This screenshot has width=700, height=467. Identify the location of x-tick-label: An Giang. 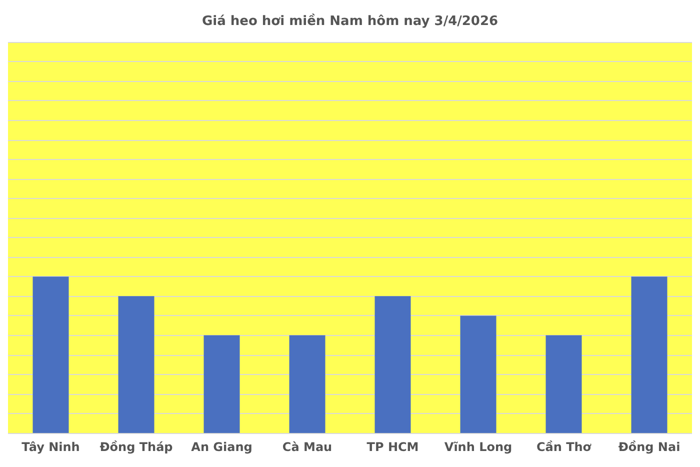
(221, 447).